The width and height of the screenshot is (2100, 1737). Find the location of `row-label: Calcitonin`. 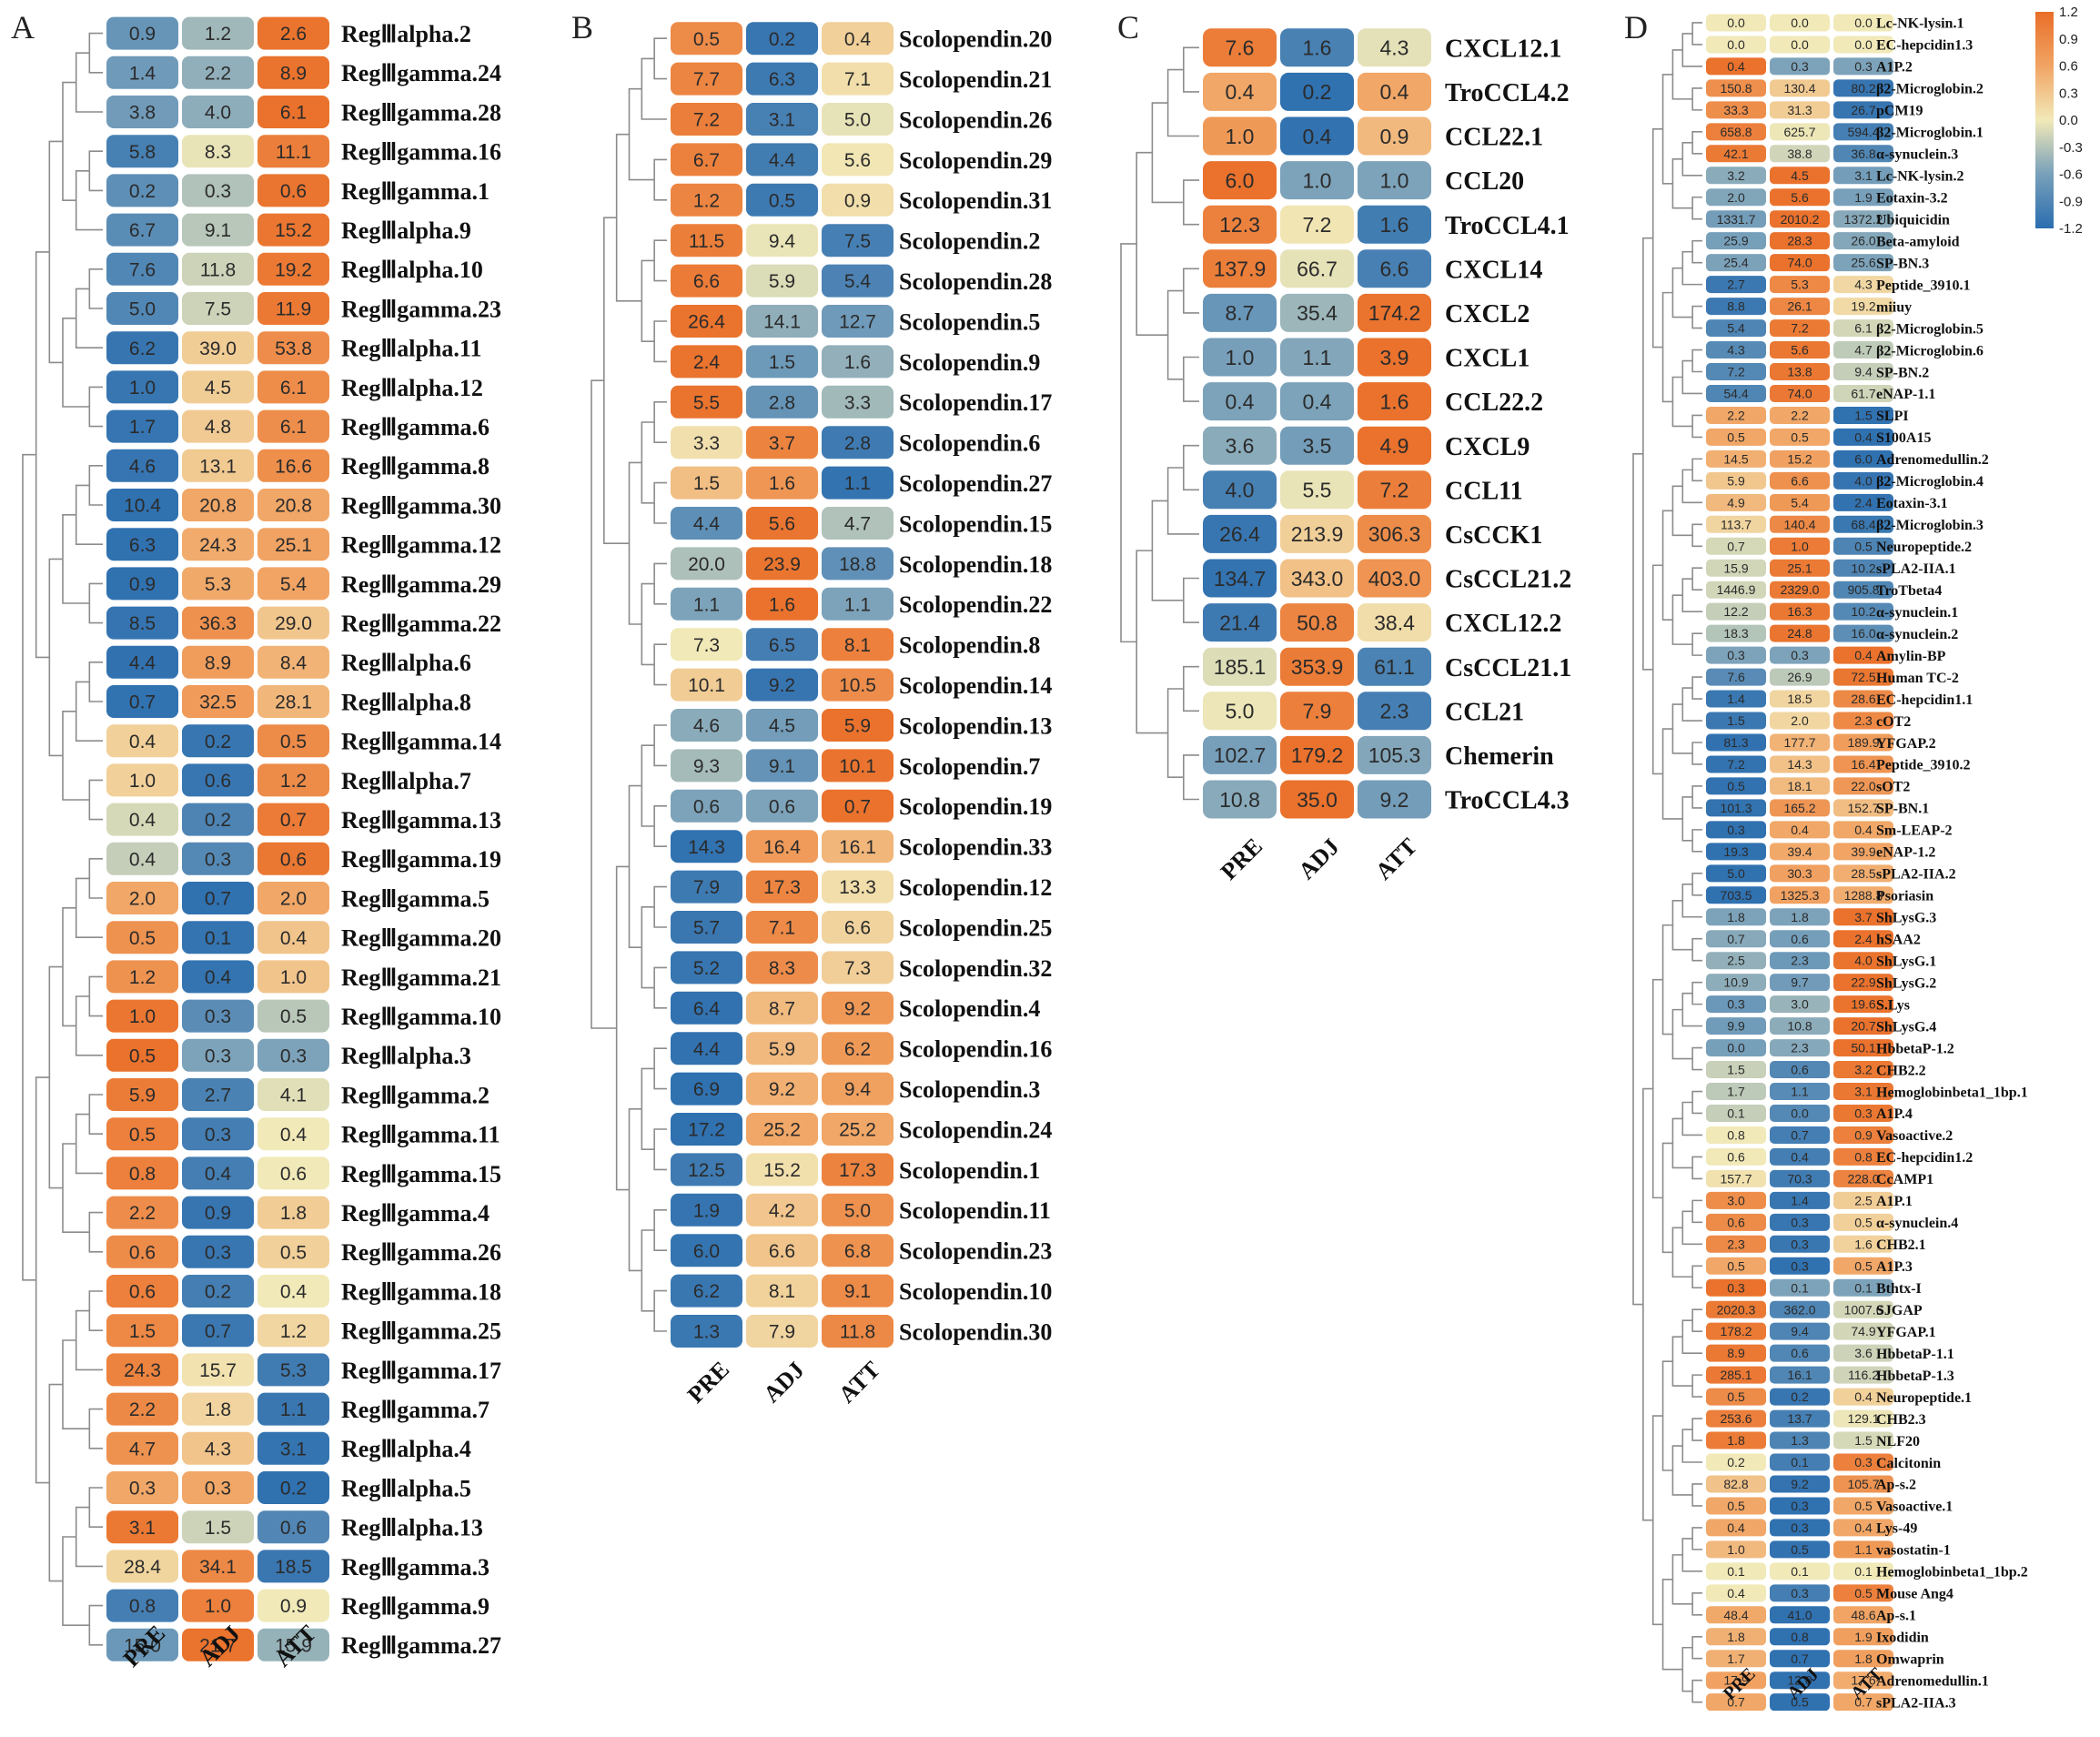

row-label: Calcitonin is located at coordinates (1909, 1463).